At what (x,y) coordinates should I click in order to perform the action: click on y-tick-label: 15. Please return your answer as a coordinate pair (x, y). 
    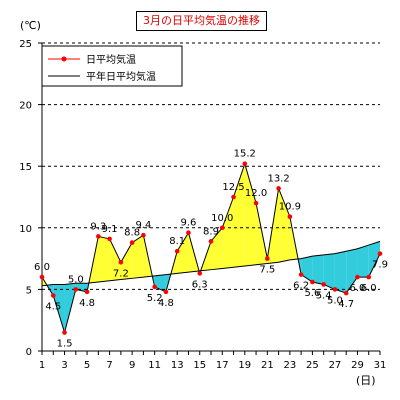
    Looking at the image, I should click on (25, 167).